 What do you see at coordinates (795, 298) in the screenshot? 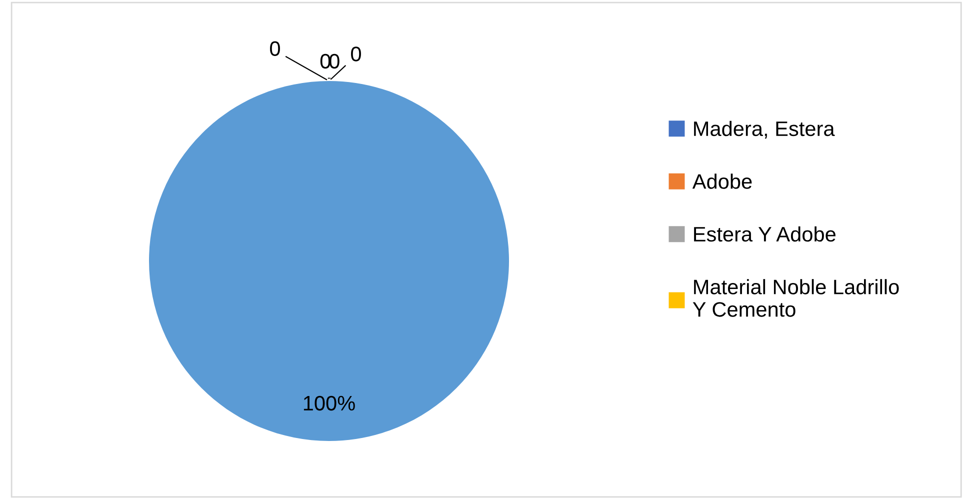
I see `legend-label: Material Noble Ladrillo Y Cemento` at bounding box center [795, 298].